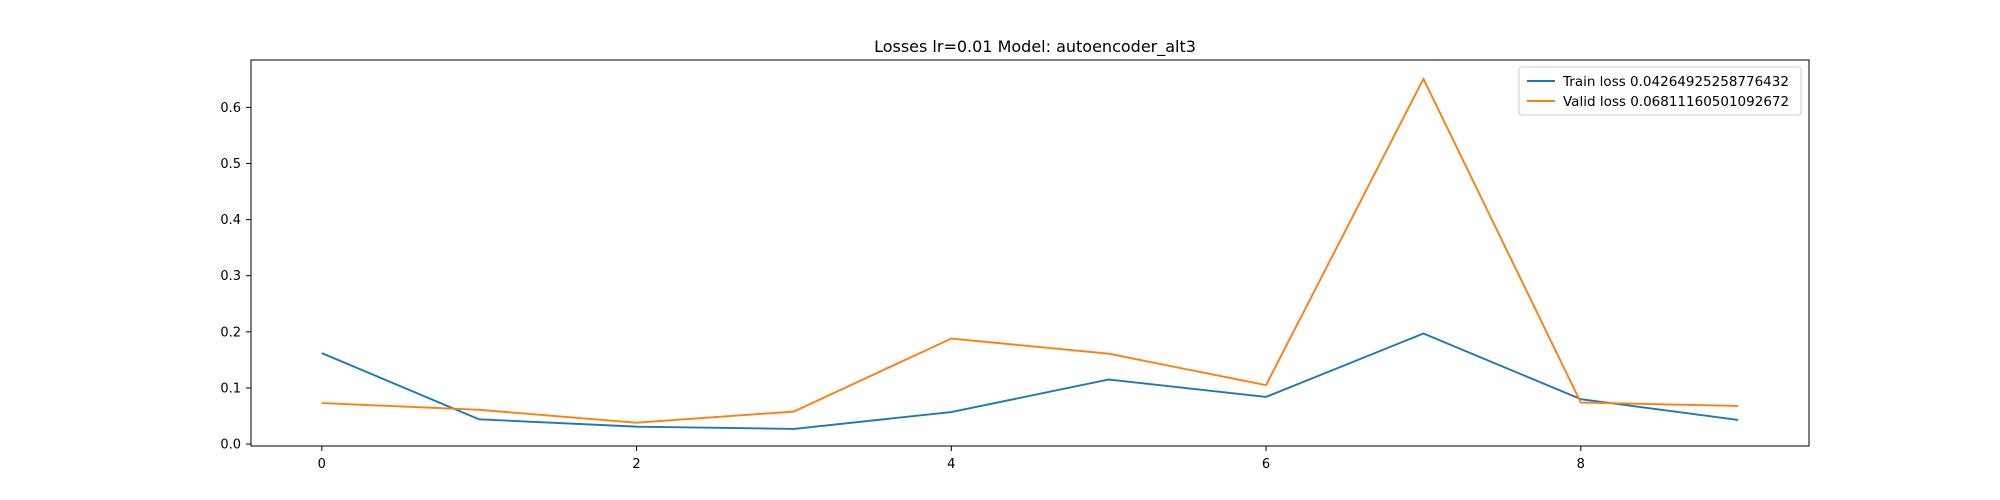 This screenshot has width=2000, height=500. Describe the element at coordinates (230, 388) in the screenshot. I see `y-tick-label: 0.1` at that location.